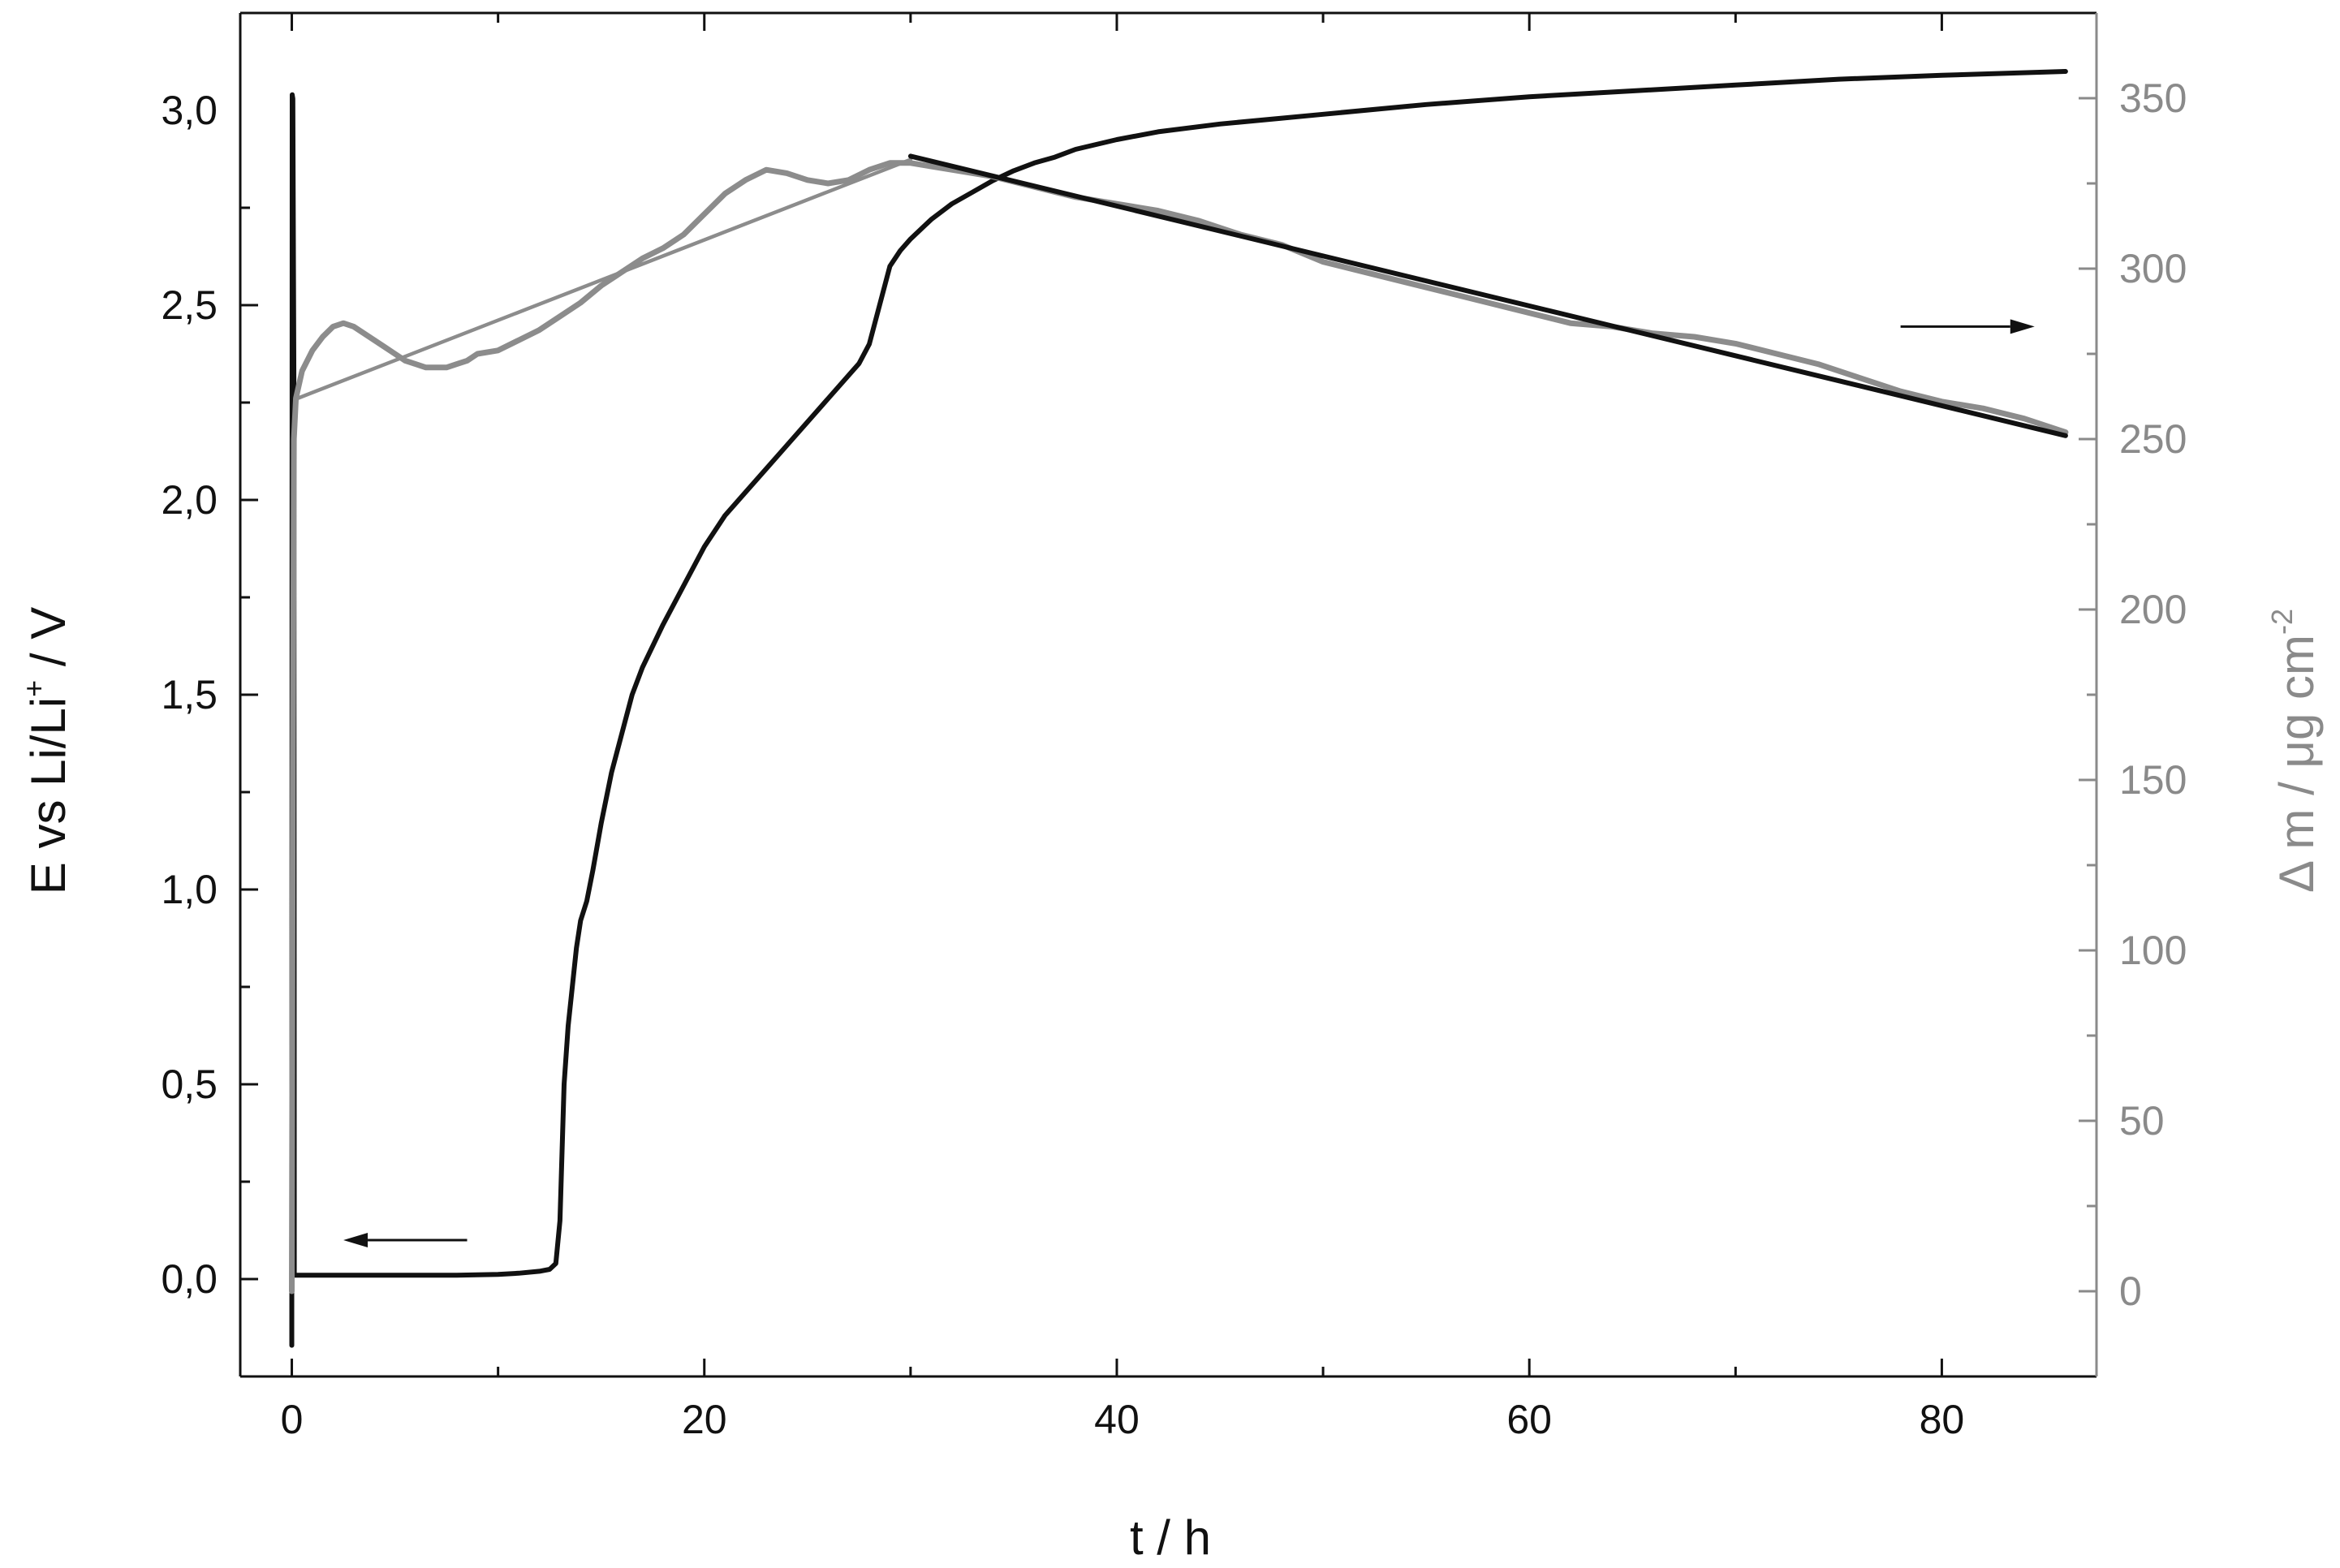  What do you see at coordinates (2130, 1291) in the screenshot?
I see `y-right-tick-label: 0` at bounding box center [2130, 1291].